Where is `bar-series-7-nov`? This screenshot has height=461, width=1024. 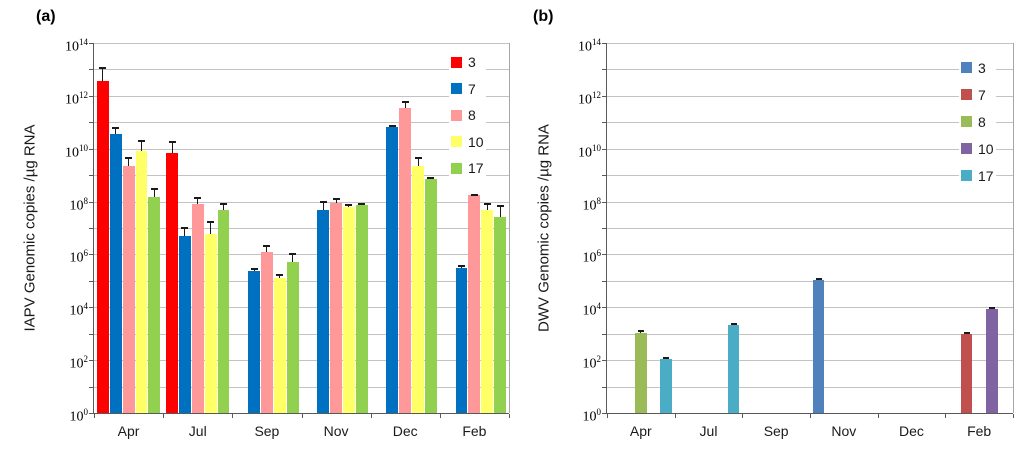
bar-series-7-nov is located at coordinates (323, 311).